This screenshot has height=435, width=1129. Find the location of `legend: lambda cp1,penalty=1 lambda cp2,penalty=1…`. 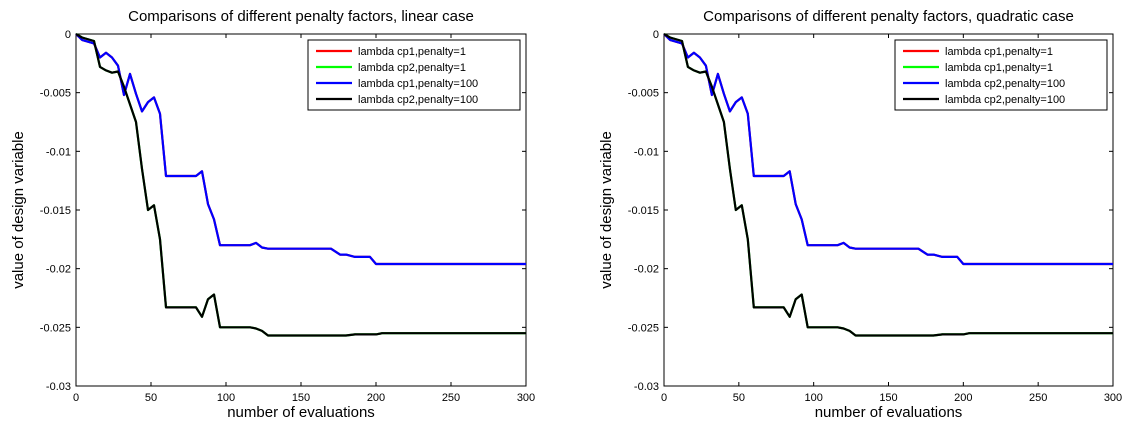

legend: lambda cp1,penalty=1 lambda cp2,penalty=1… is located at coordinates (414, 75).